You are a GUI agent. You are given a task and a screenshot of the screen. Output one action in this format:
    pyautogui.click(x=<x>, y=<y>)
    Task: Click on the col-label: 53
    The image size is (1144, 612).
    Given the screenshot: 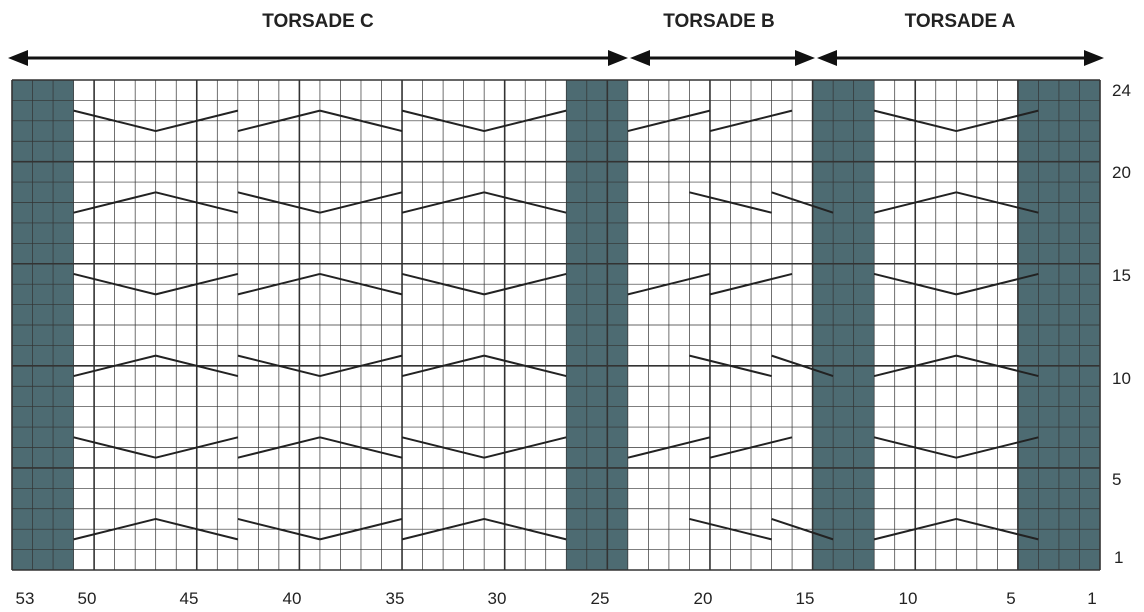 What is the action you would take?
    pyautogui.click(x=25, y=598)
    